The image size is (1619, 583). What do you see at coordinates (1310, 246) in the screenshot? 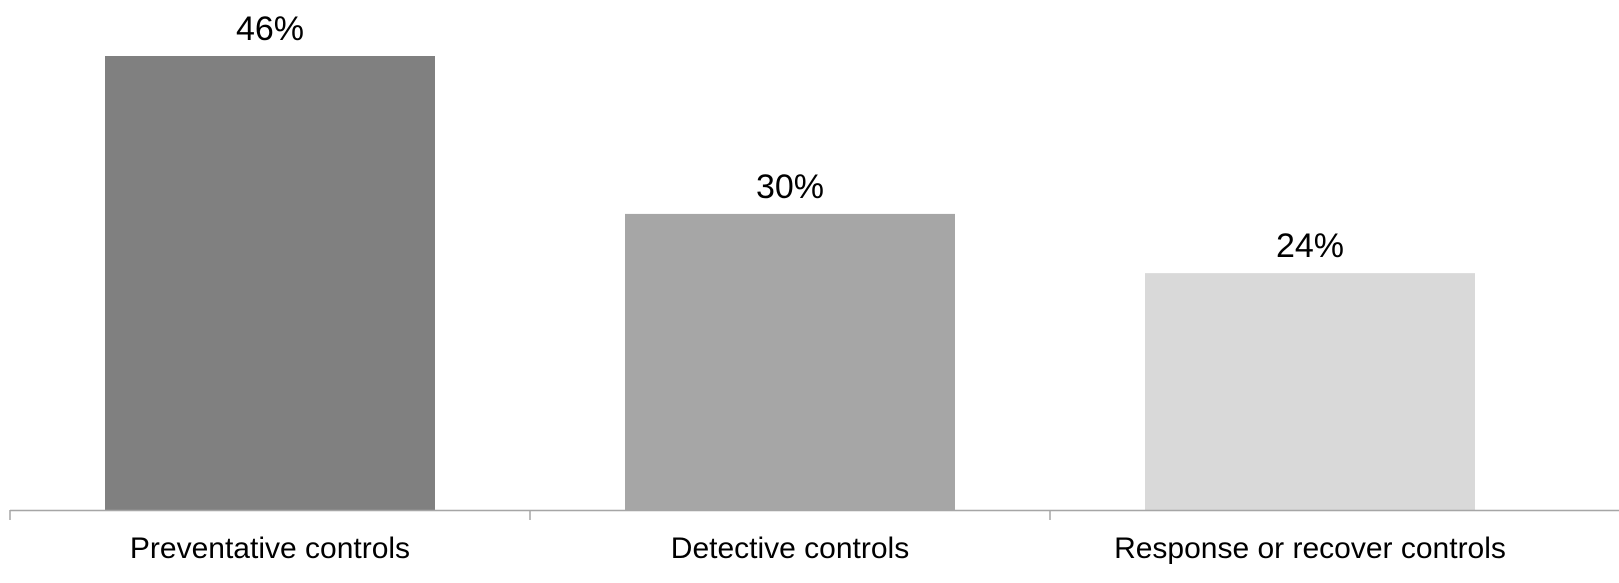
I see `data-label-3: 24%` at bounding box center [1310, 246].